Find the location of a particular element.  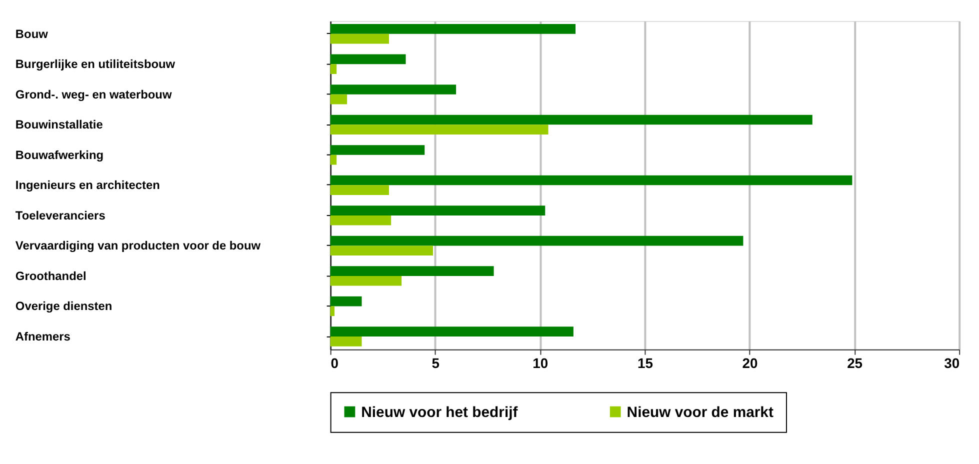

x-tick-label: 5 is located at coordinates (436, 362).